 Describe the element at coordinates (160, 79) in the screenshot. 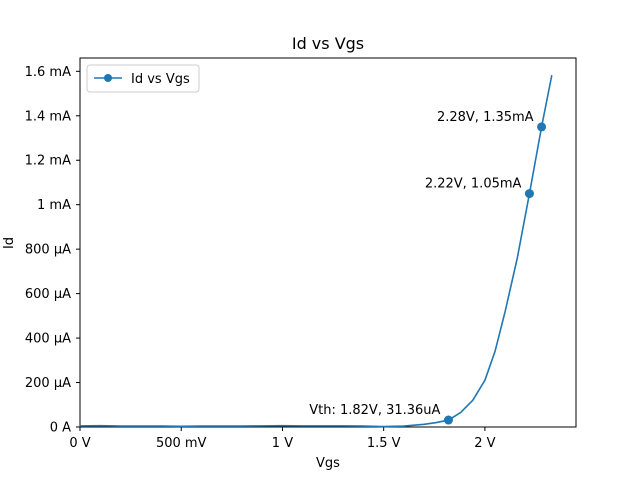

I see `legend-entry-label: Id vs Vgs` at that location.